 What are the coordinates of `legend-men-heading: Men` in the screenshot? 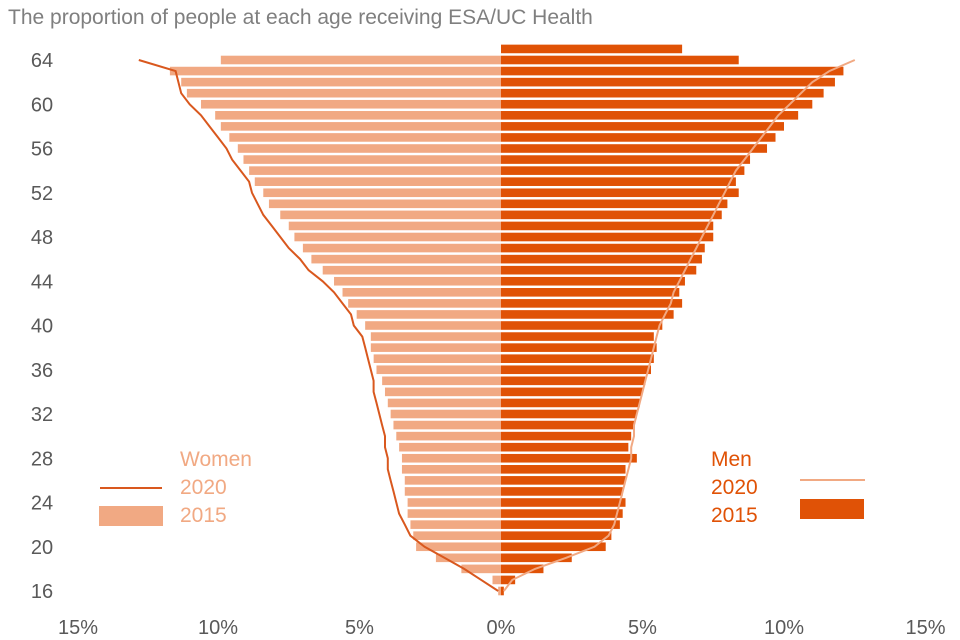 It's located at (731, 459).